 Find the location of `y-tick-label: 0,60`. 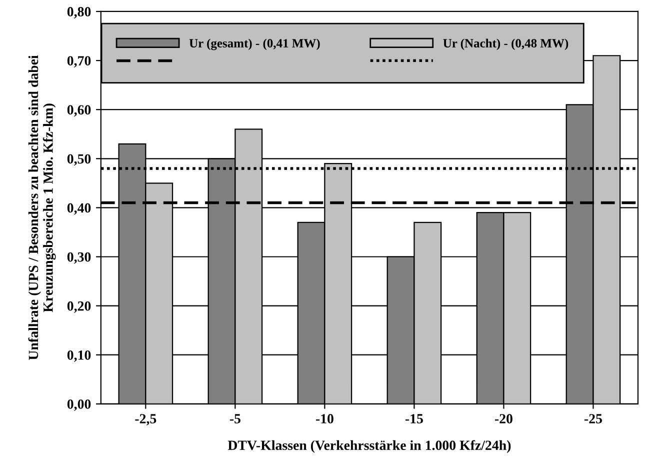

y-tick-label: 0,60 is located at coordinates (79, 111).